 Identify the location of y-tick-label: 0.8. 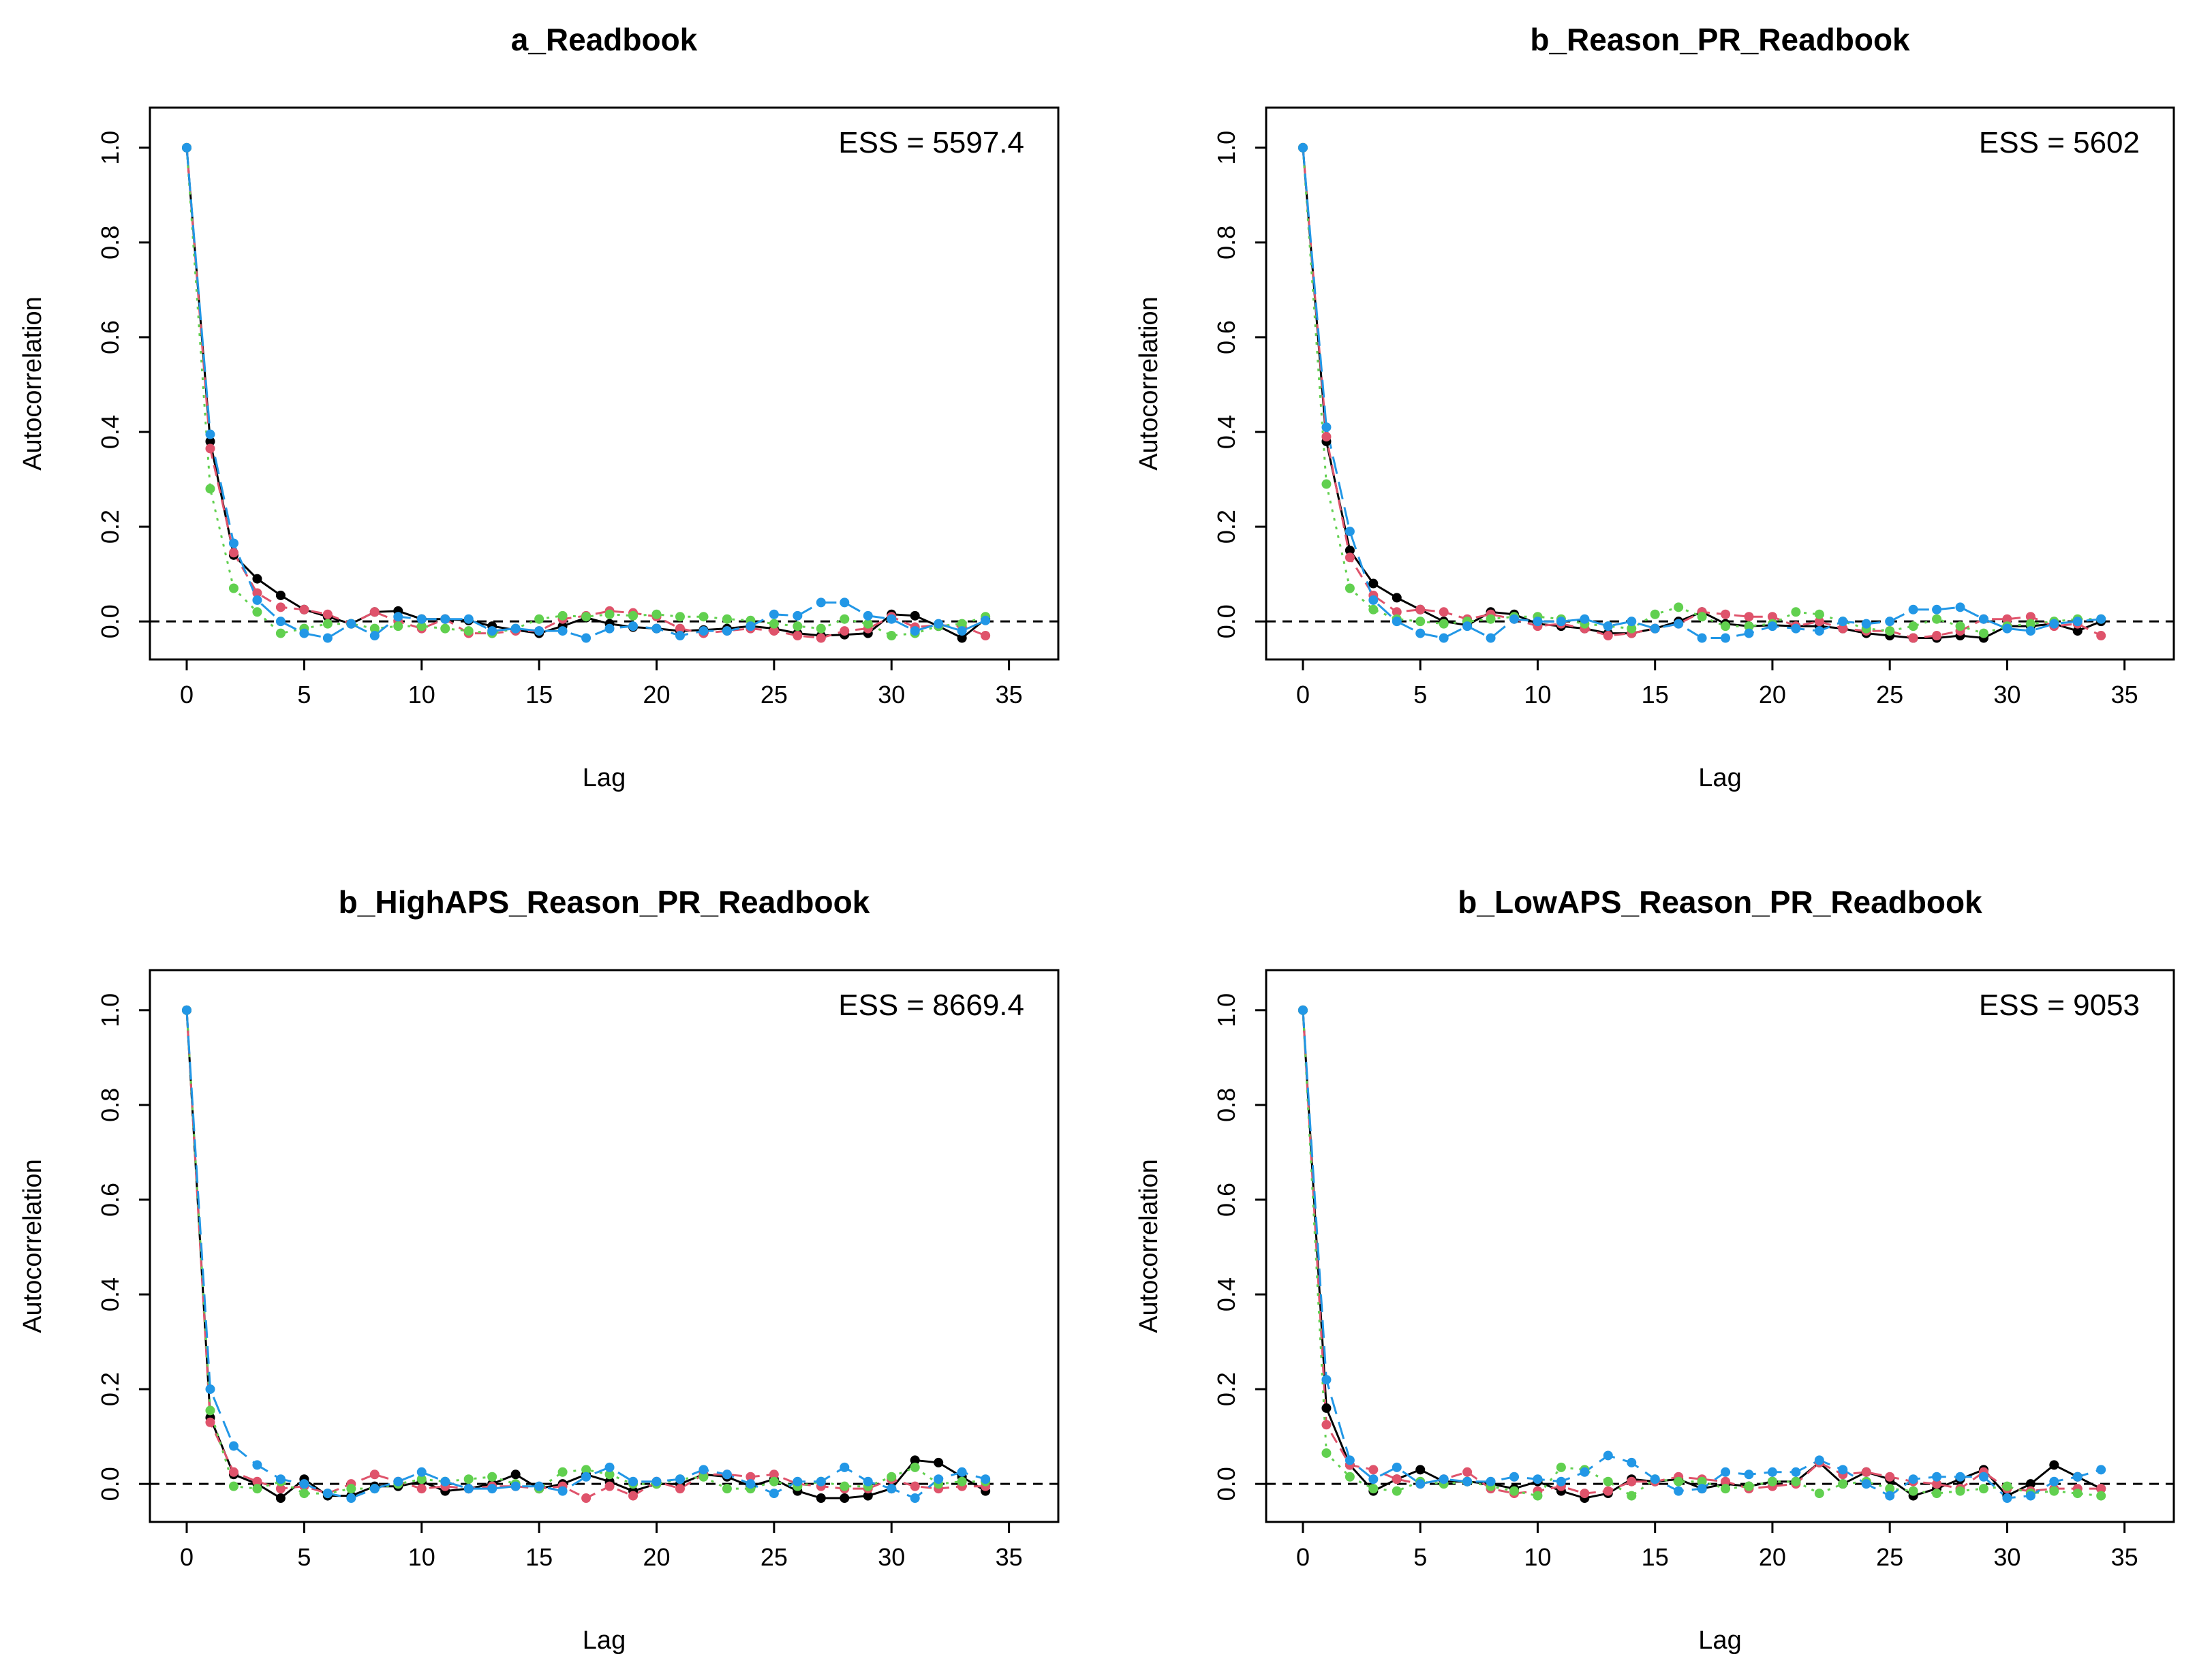
(110, 242).